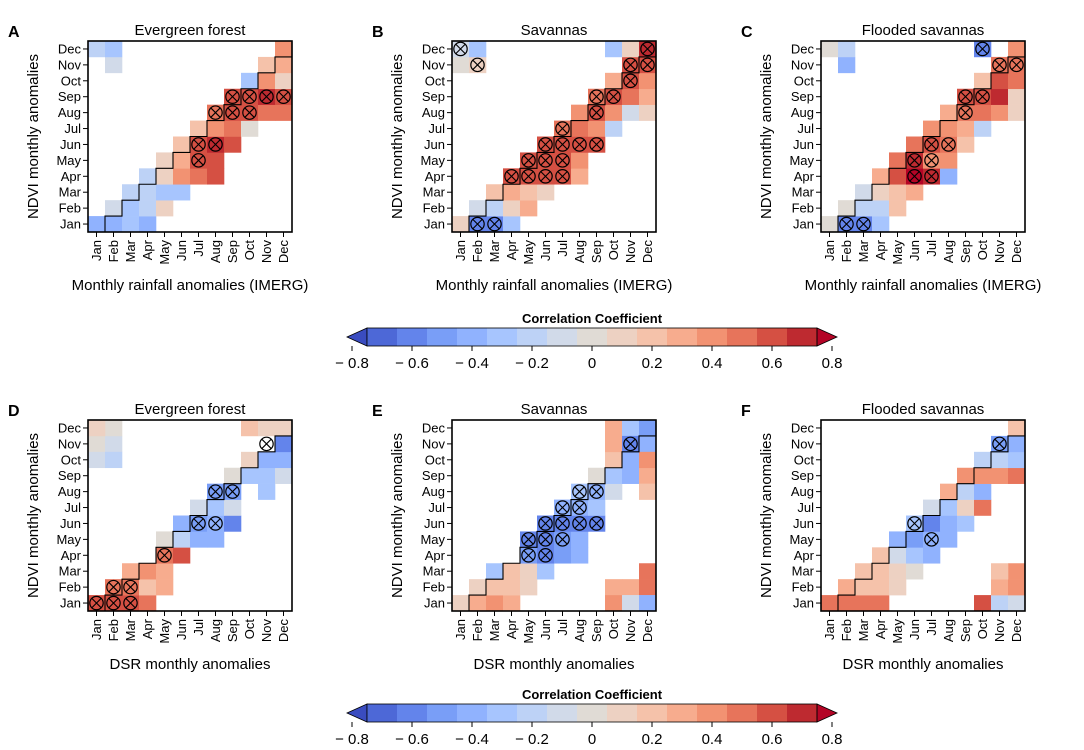 Image resolution: width=1084 pixels, height=750 pixels. I want to click on x-tick-label: Aug, so click(215, 251).